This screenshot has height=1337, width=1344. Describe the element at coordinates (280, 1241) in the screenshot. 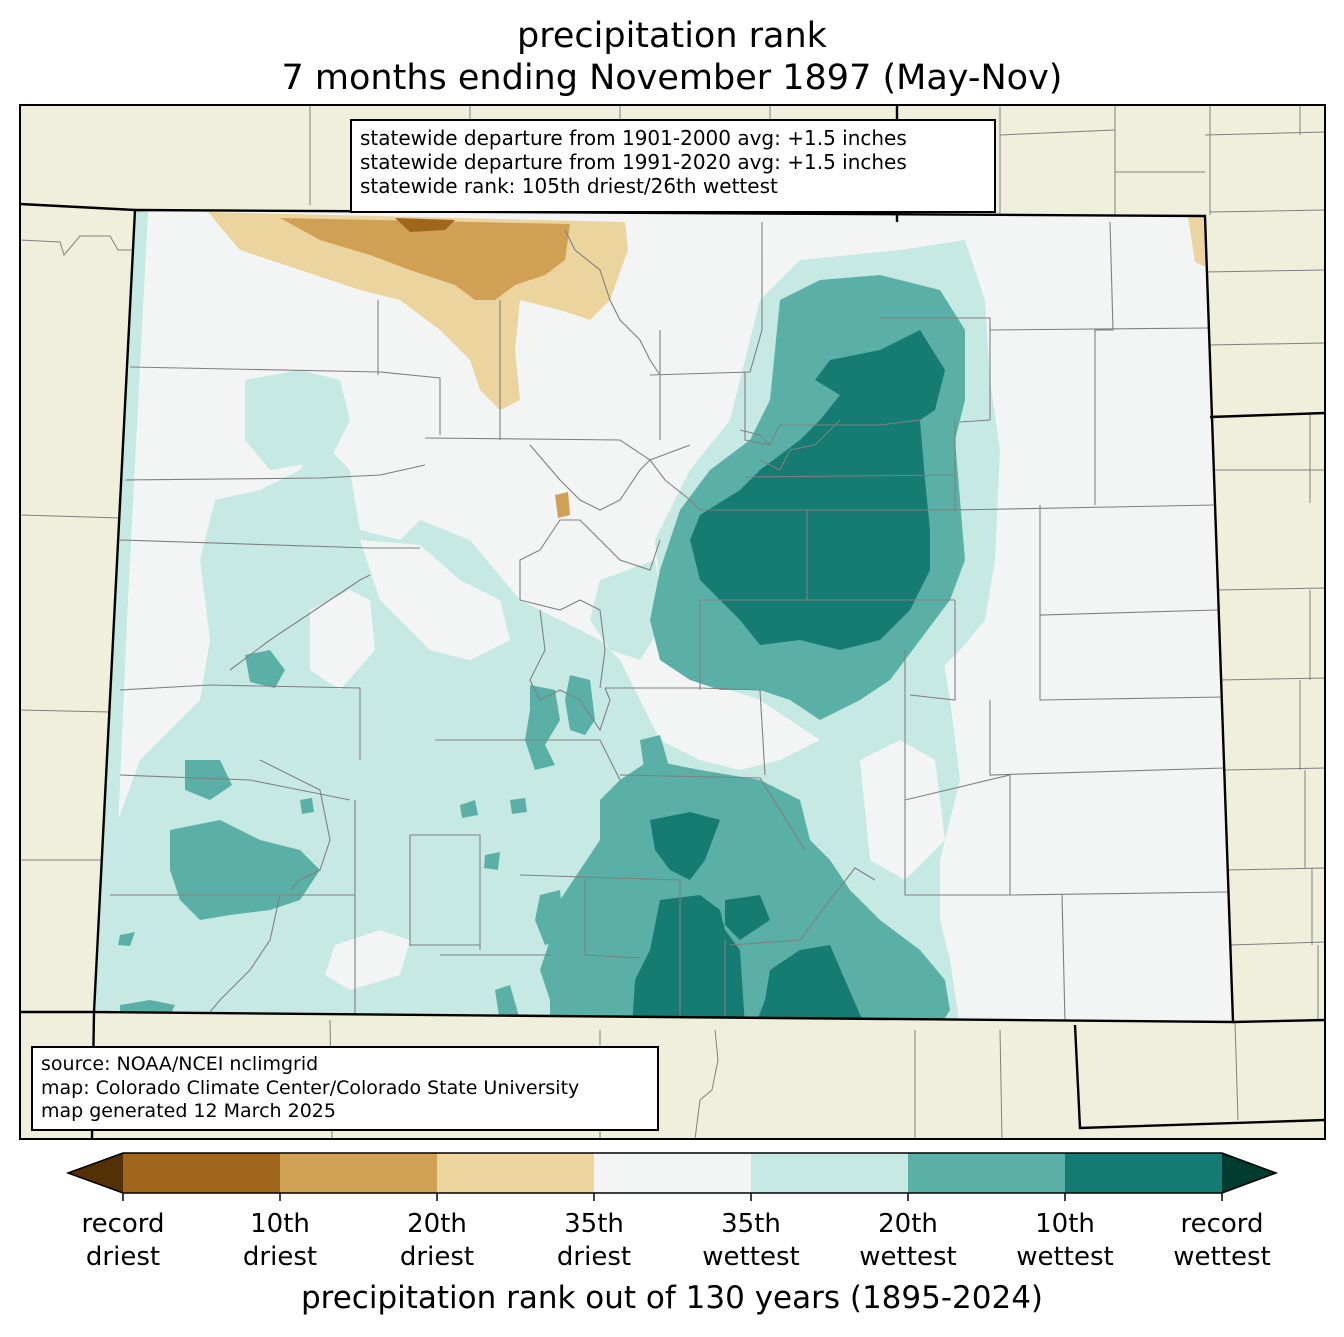

I see `colorbar-tick-label: 10th driest` at that location.